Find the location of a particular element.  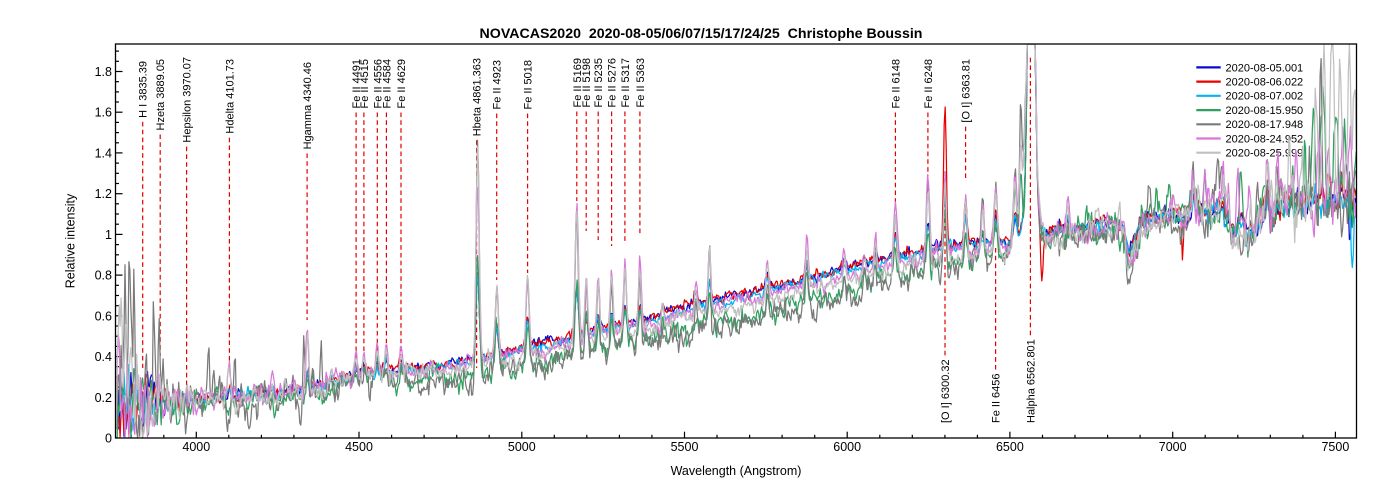

svg-text: Fe II 5276 is located at coordinates (613, 83).